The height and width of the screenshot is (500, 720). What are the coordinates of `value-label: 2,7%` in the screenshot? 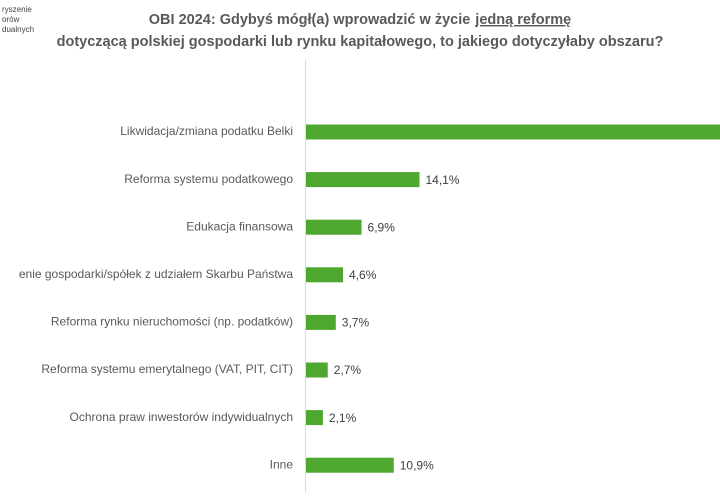 It's located at (348, 370).